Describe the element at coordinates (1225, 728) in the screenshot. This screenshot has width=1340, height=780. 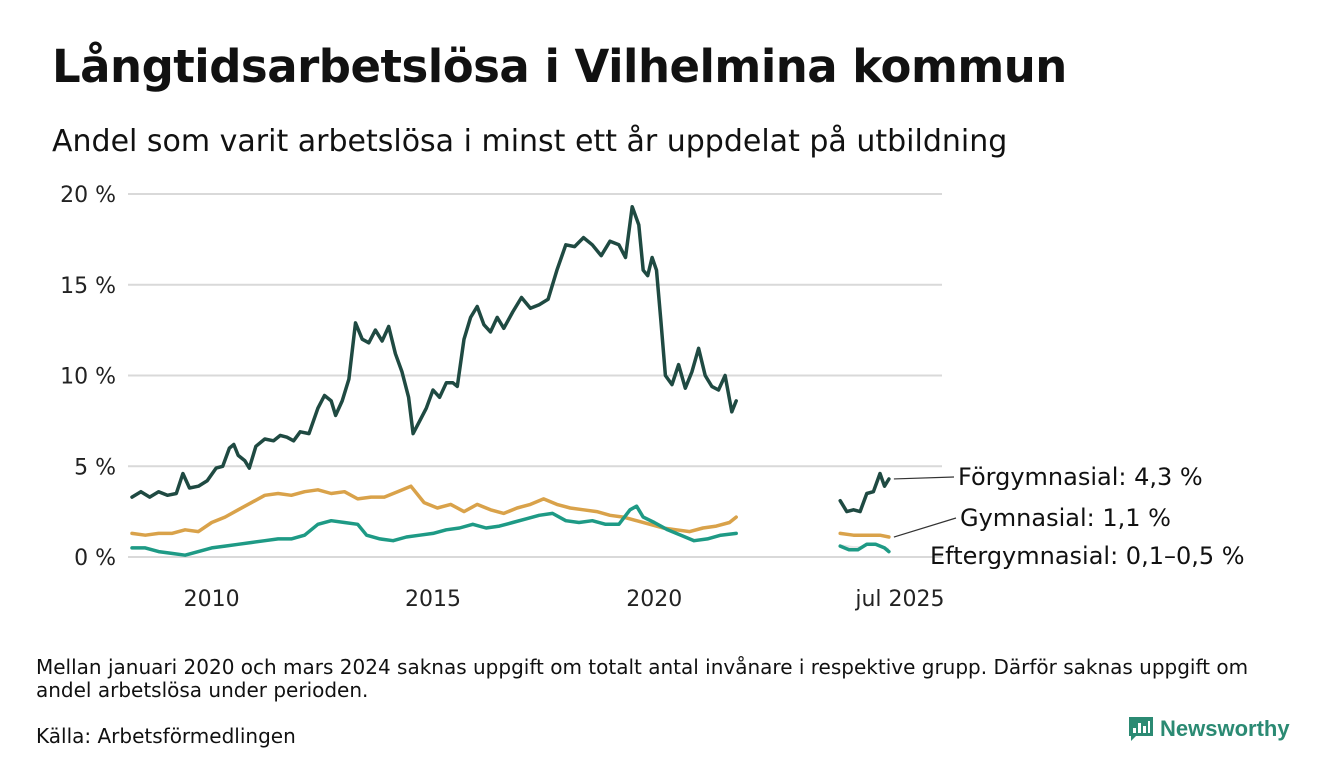
I see `brand-name: Newsworthy` at that location.